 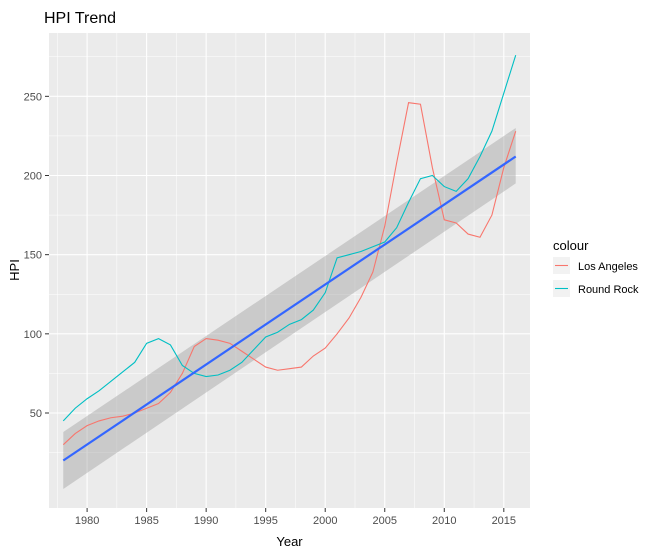 What do you see at coordinates (385, 521) in the screenshot?
I see `x-tick-label: 2005` at bounding box center [385, 521].